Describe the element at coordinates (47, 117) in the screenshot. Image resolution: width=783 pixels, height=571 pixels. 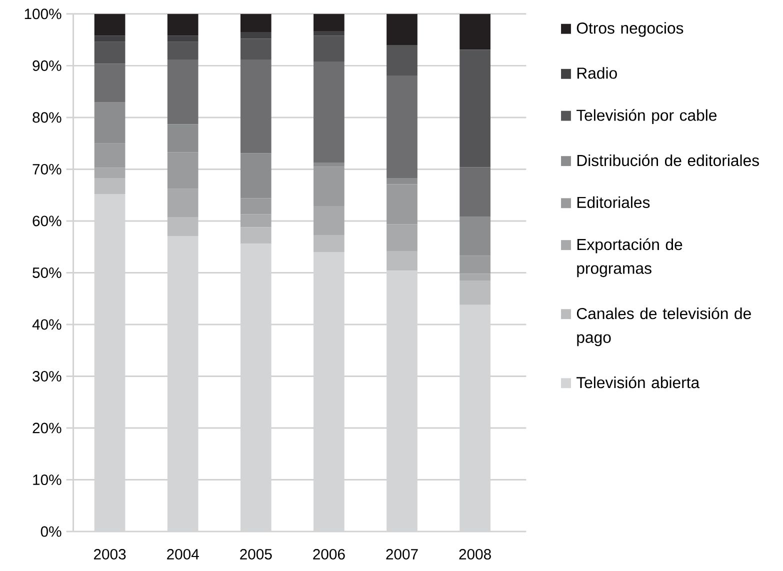
I see `y-tick-label: 80%` at that location.